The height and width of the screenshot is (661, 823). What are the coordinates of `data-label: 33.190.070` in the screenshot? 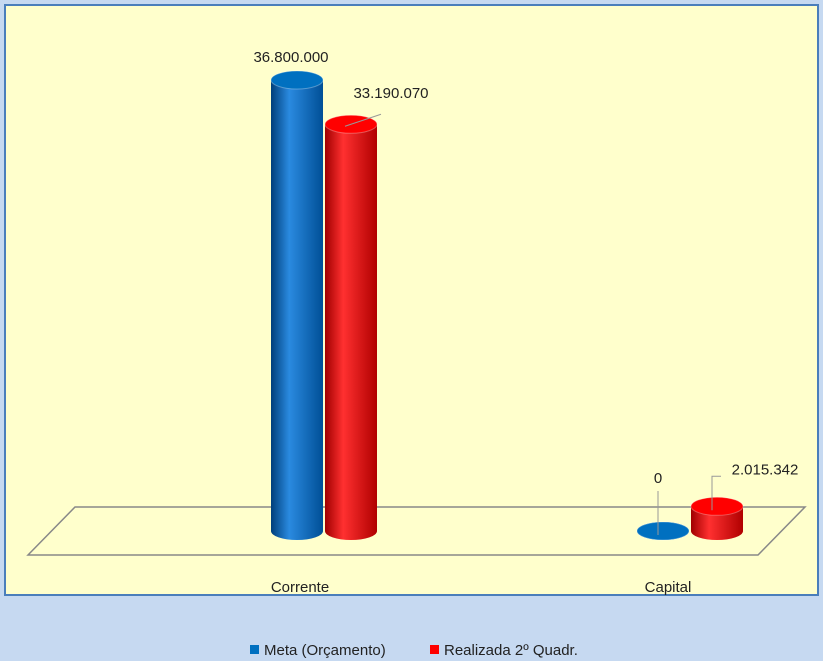 It's located at (390, 93).